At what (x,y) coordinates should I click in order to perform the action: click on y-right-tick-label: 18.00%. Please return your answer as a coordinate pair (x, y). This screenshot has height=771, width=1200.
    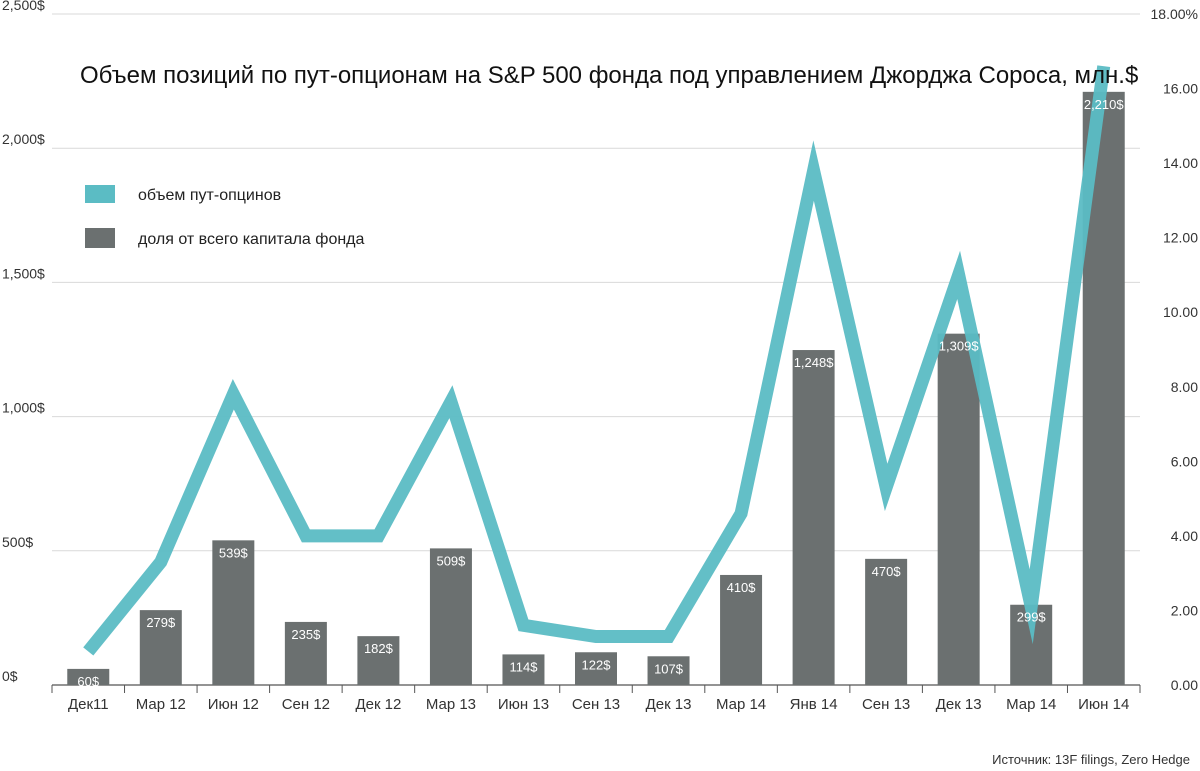
    Looking at the image, I should click on (1174, 14).